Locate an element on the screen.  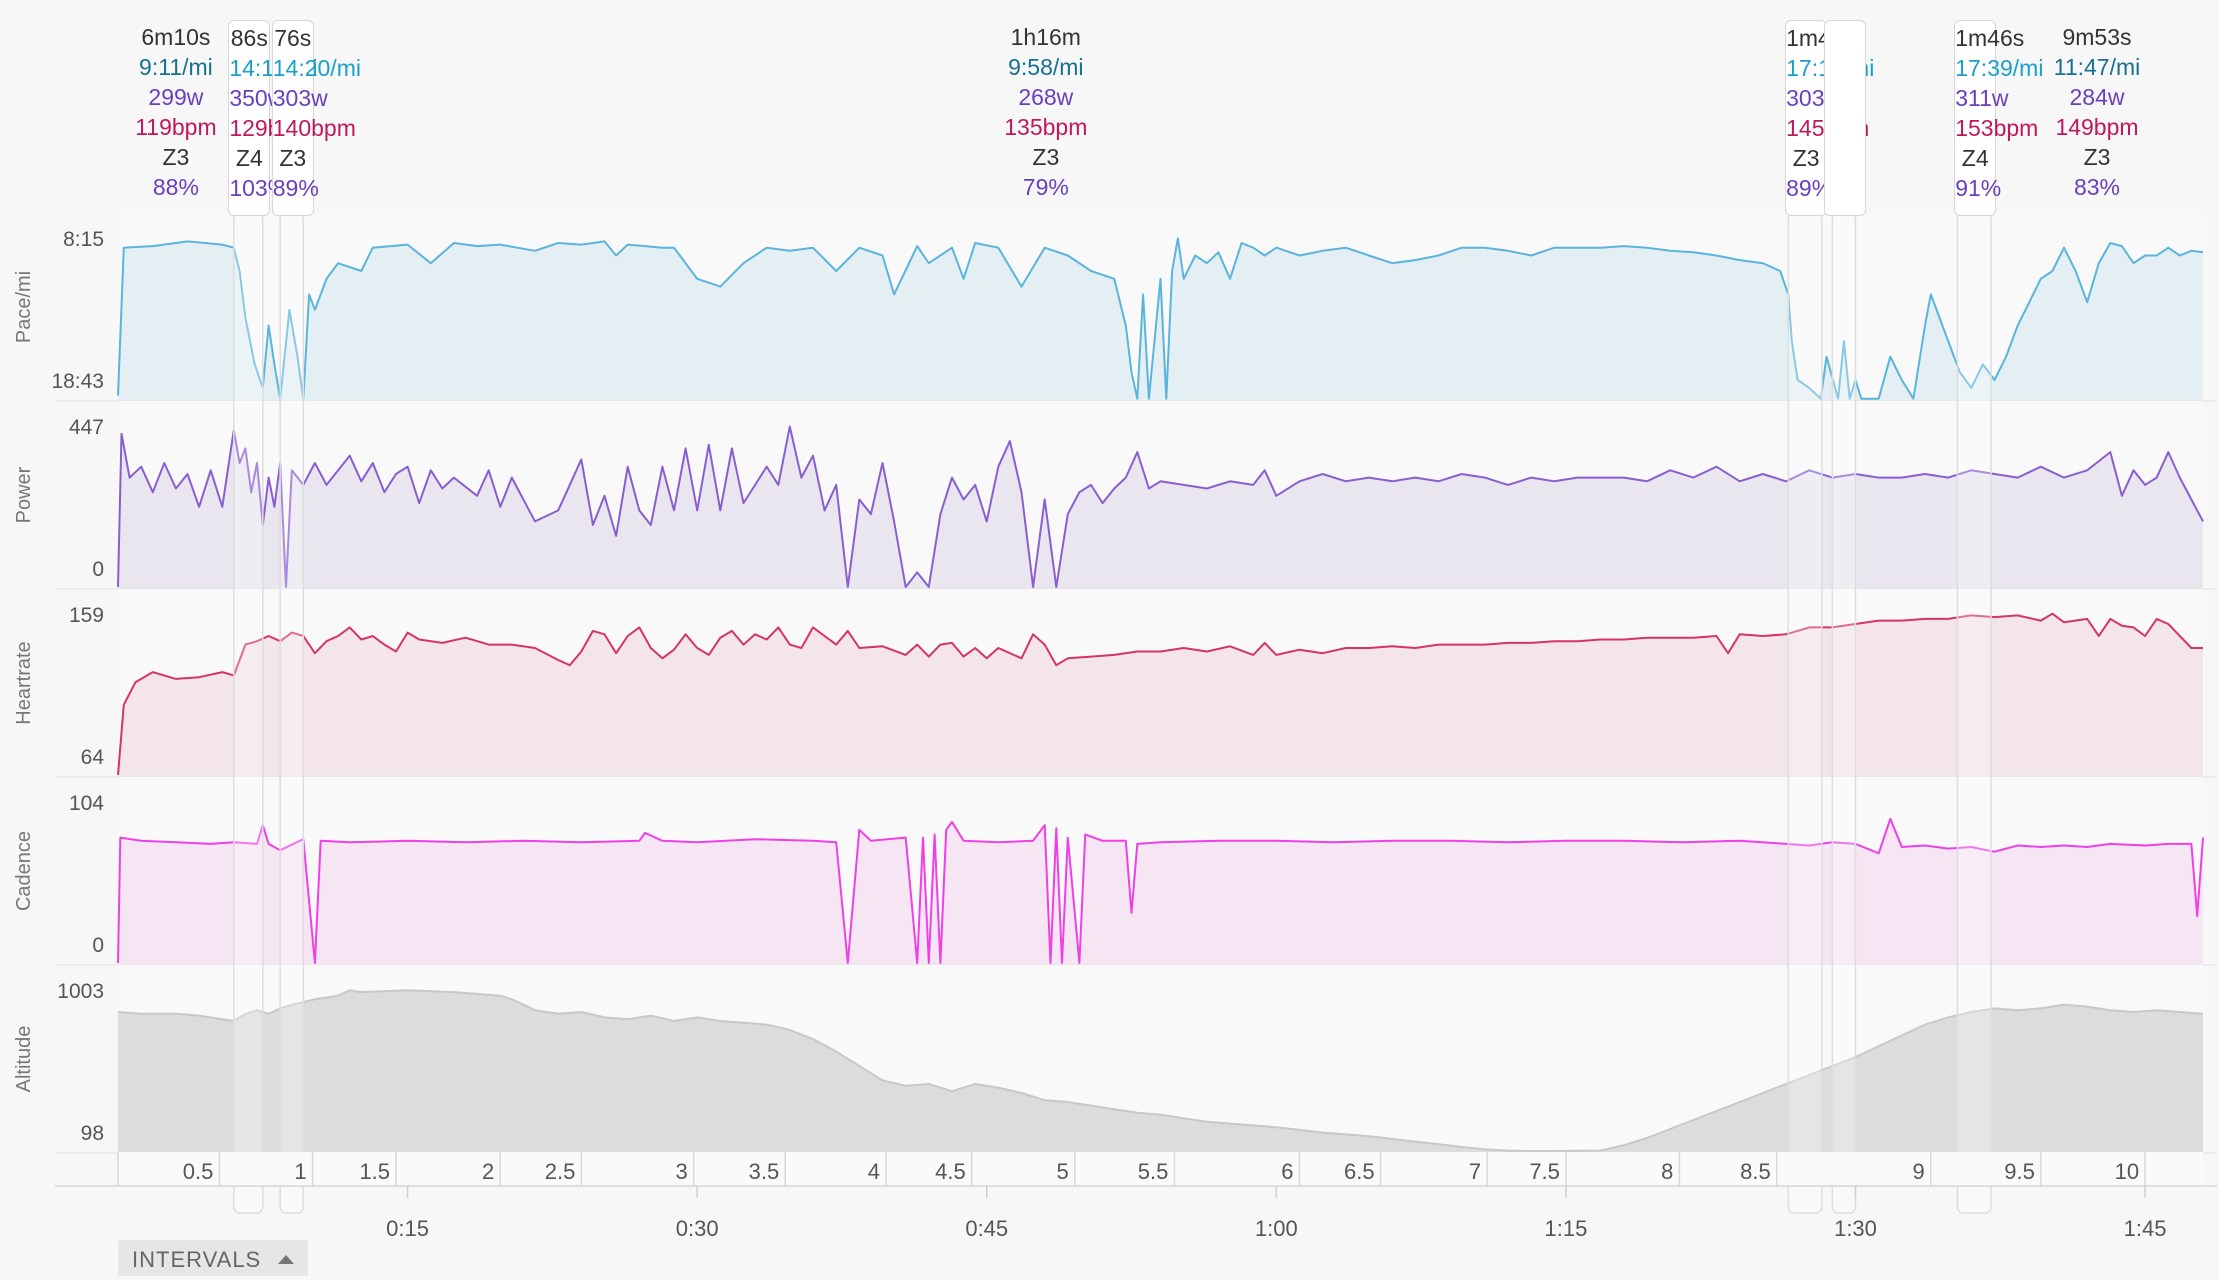
panel-title: Pace/mi is located at coordinates (24, 307).